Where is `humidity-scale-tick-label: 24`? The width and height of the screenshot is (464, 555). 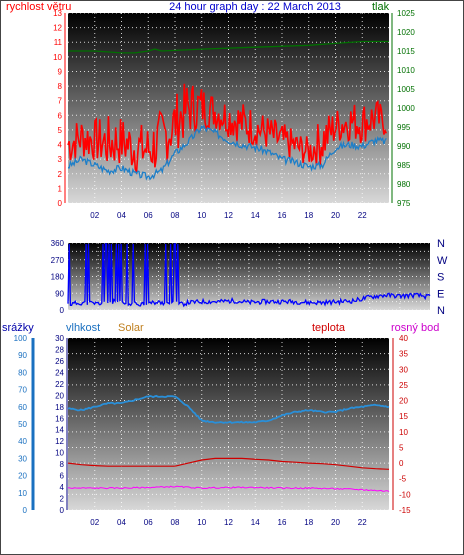
humidity-scale-tick-label: 24 is located at coordinates (59, 372).